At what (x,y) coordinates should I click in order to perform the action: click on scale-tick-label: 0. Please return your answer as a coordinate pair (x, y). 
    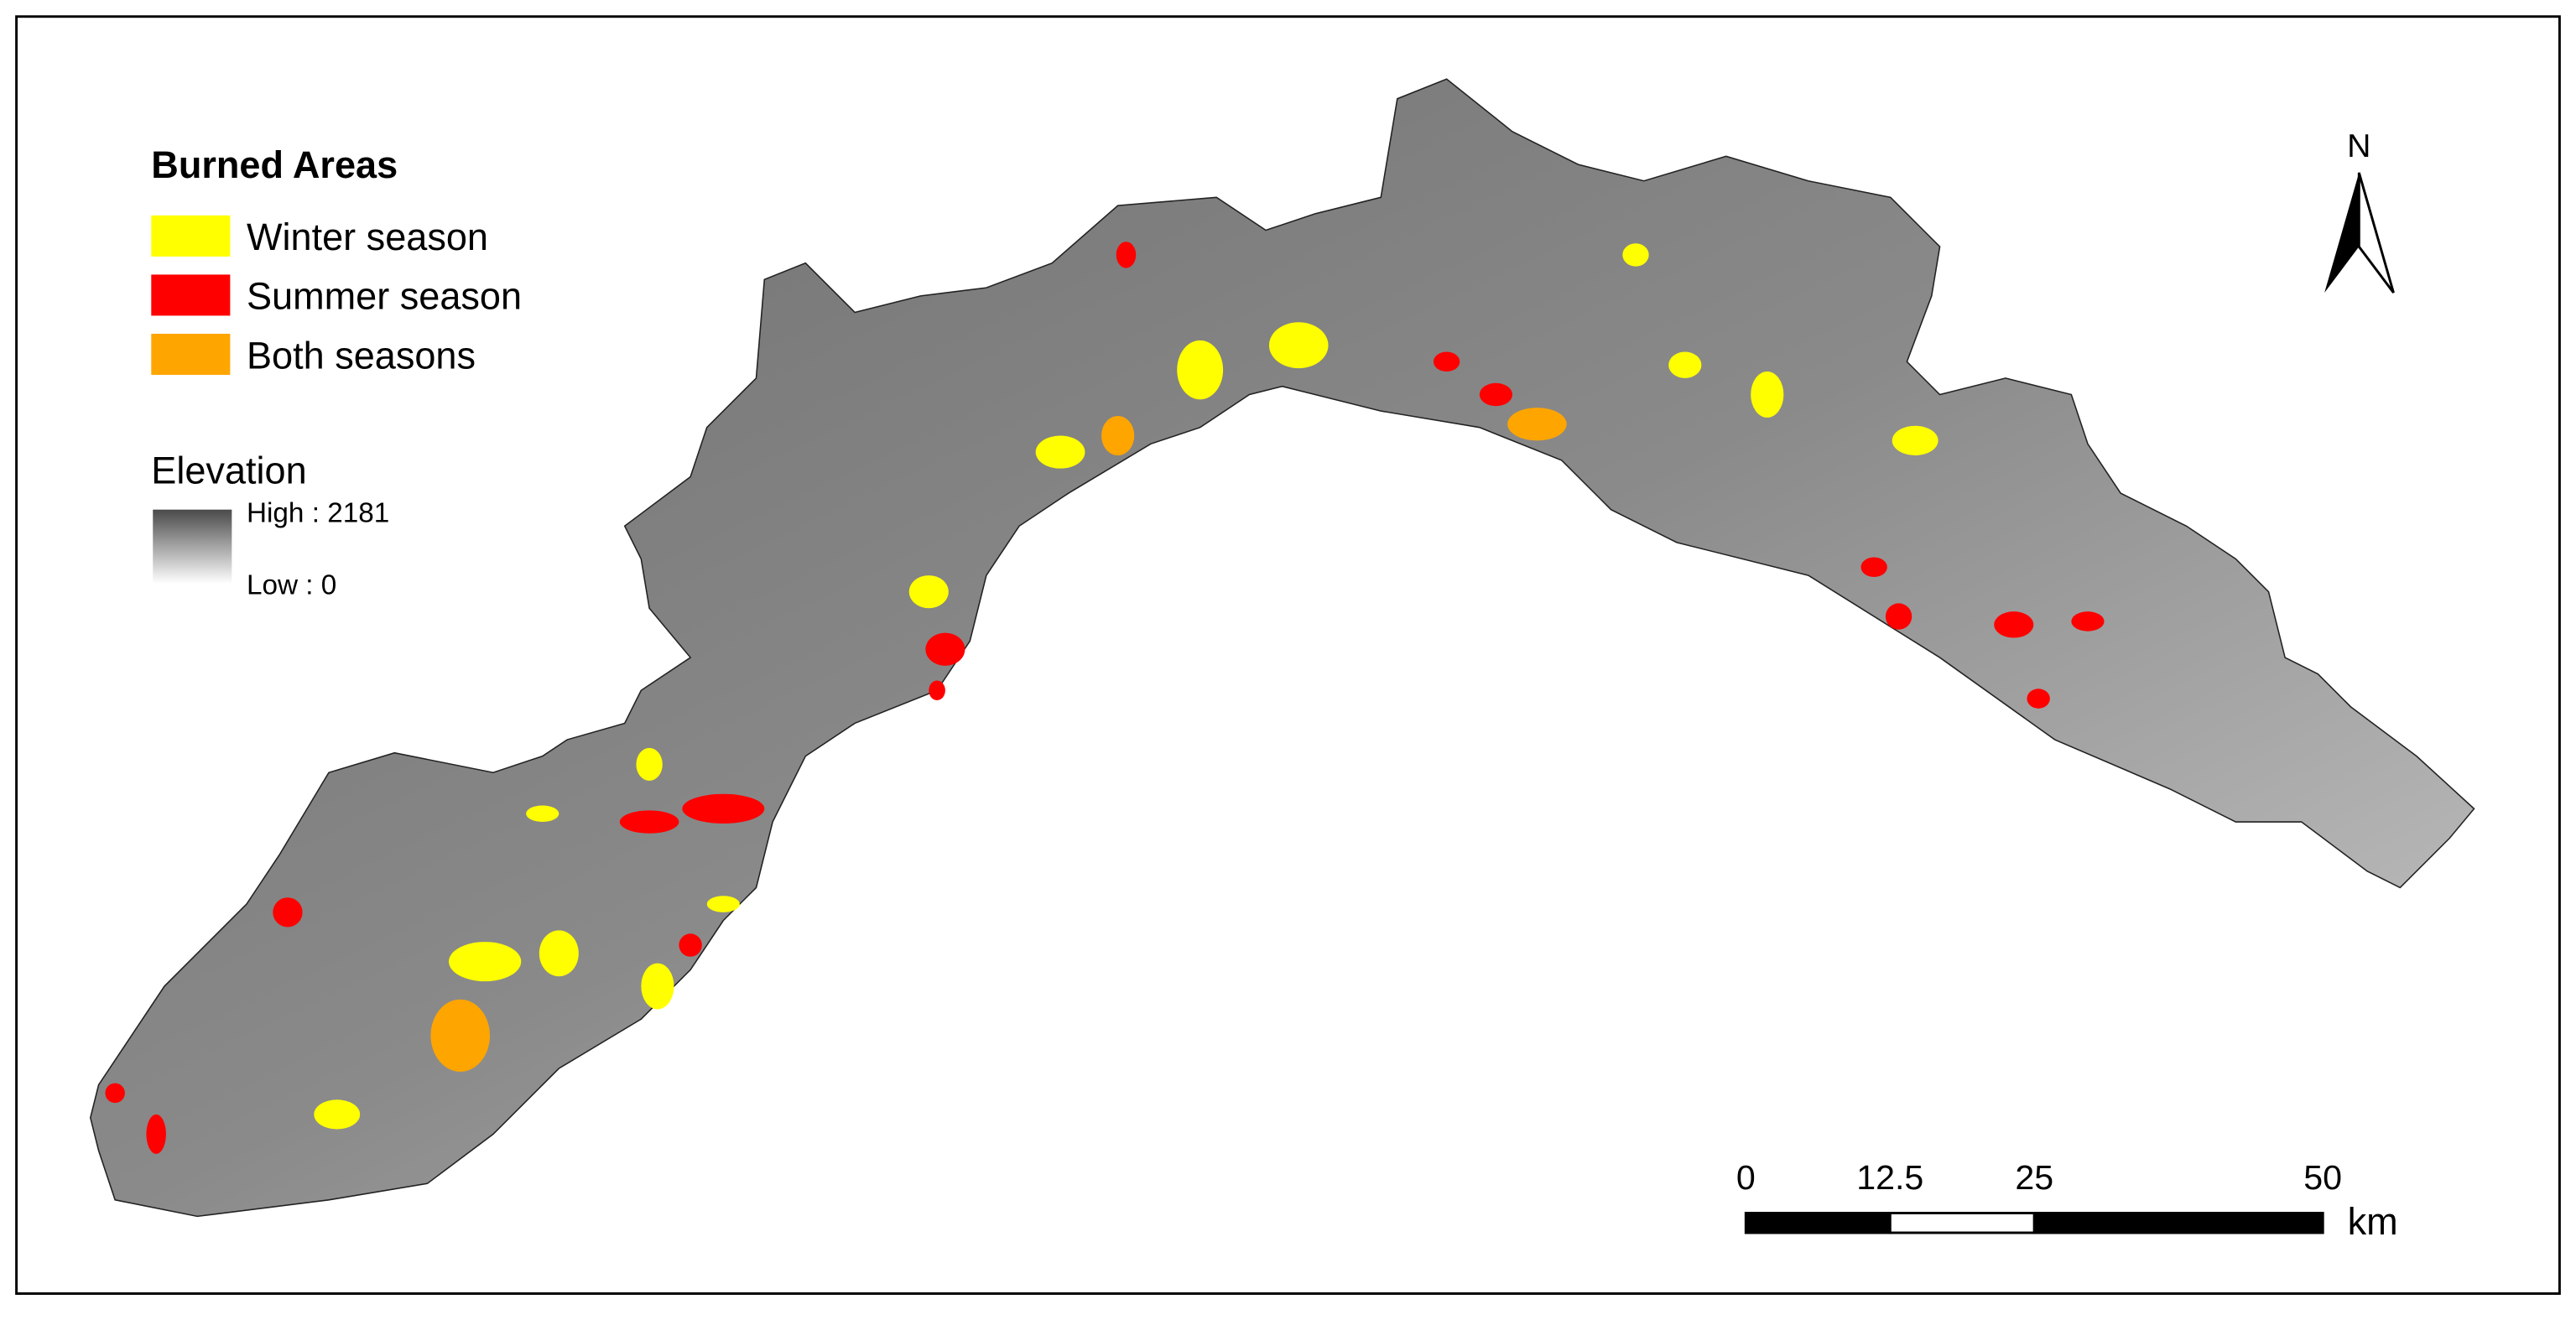
    Looking at the image, I should click on (1746, 1177).